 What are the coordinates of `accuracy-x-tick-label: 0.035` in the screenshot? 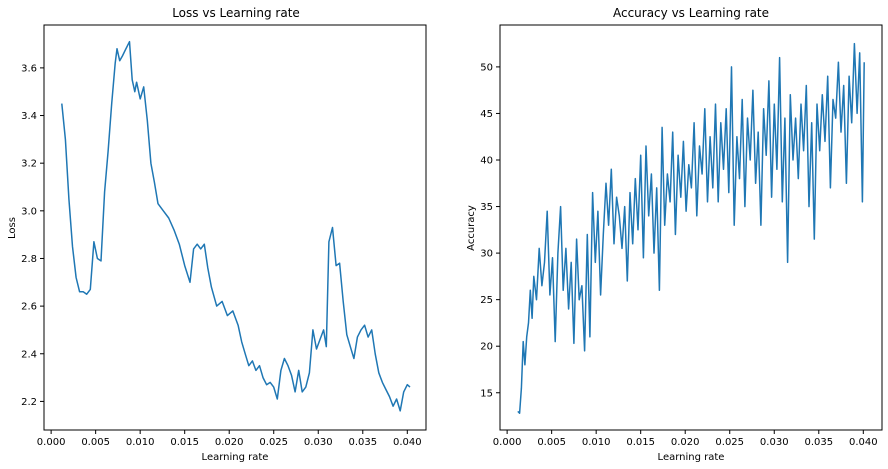 It's located at (818, 442).